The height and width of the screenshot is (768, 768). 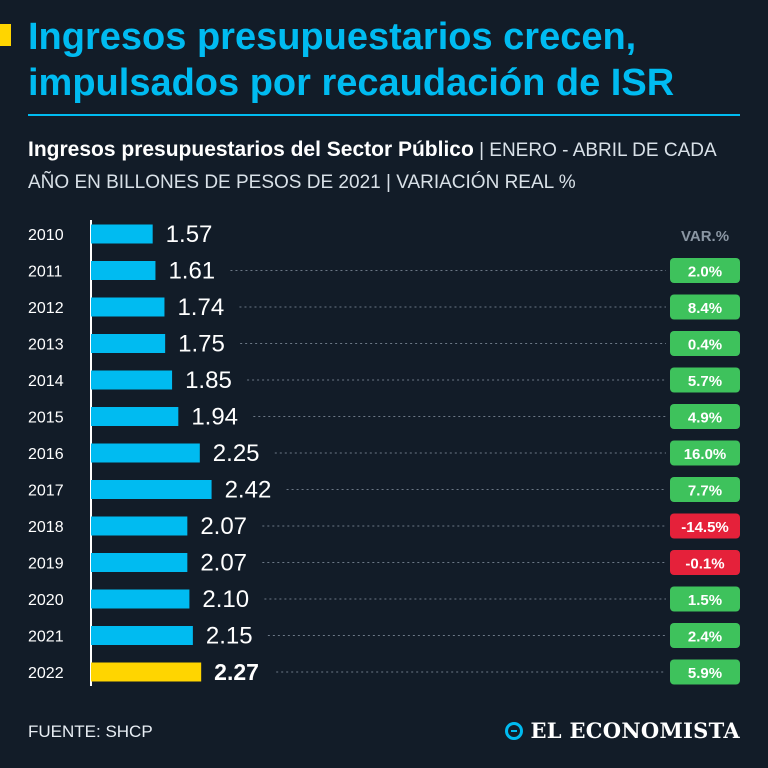 I want to click on variation-label: 1.5%, so click(x=705, y=600).